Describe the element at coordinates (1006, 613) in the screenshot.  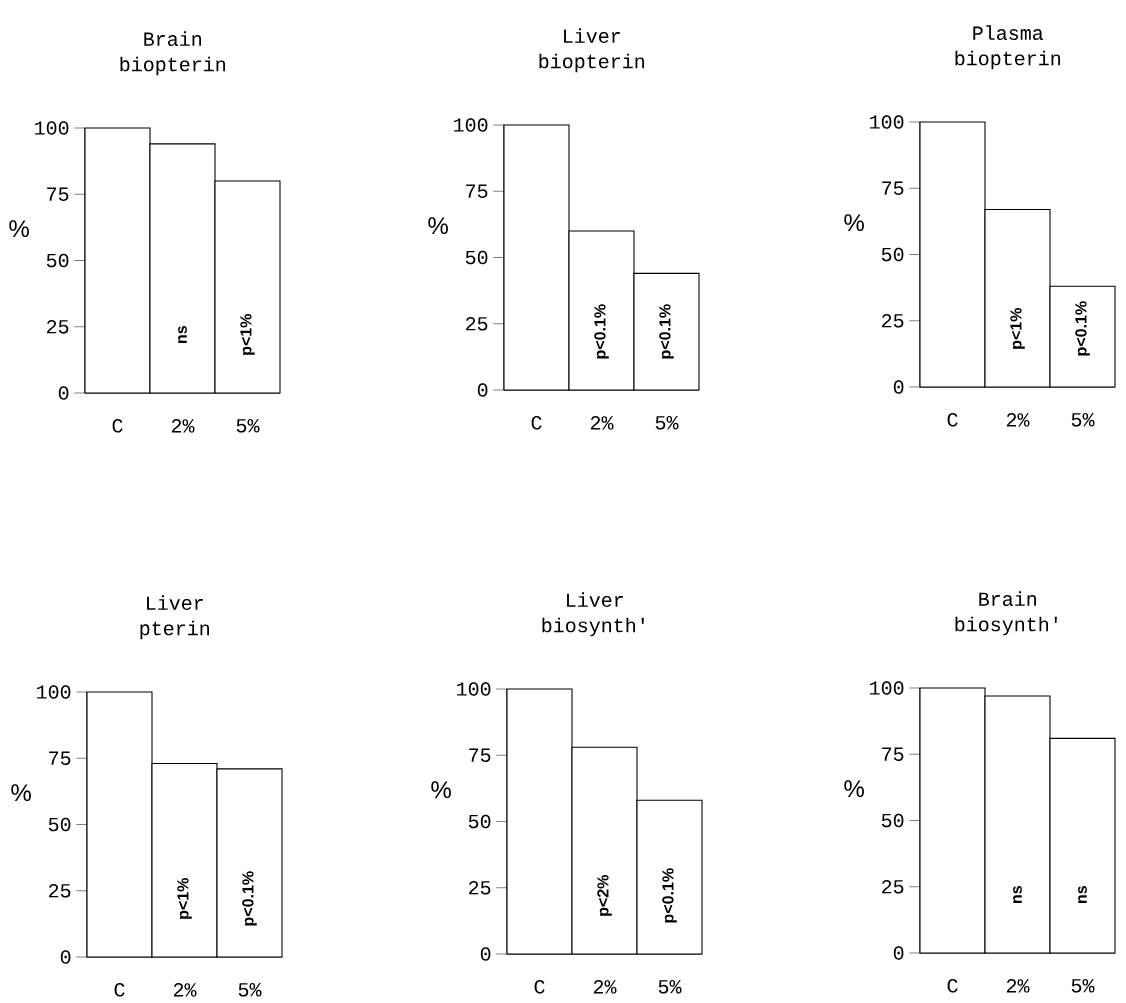
I see `chart-title: Brain biosynth'` at that location.